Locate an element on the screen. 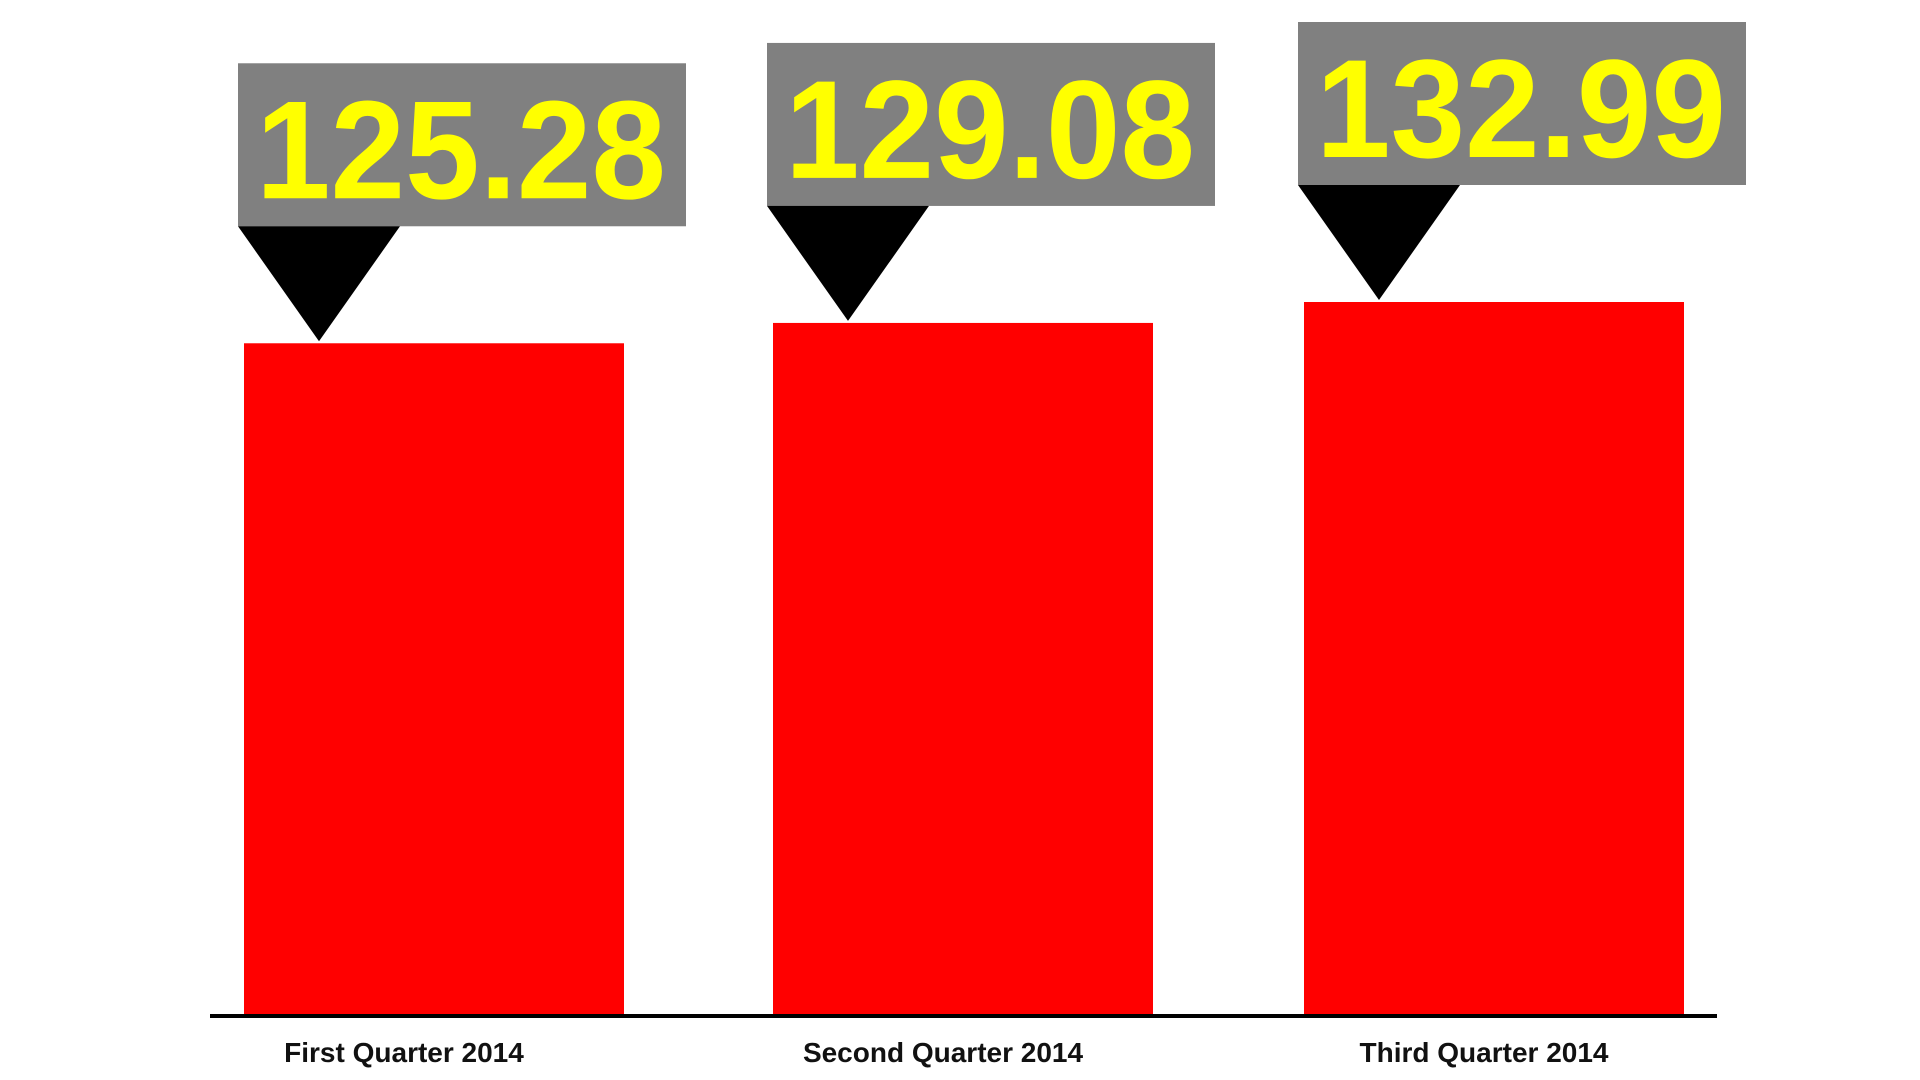  value-label: 129.08 is located at coordinates (990, 129).